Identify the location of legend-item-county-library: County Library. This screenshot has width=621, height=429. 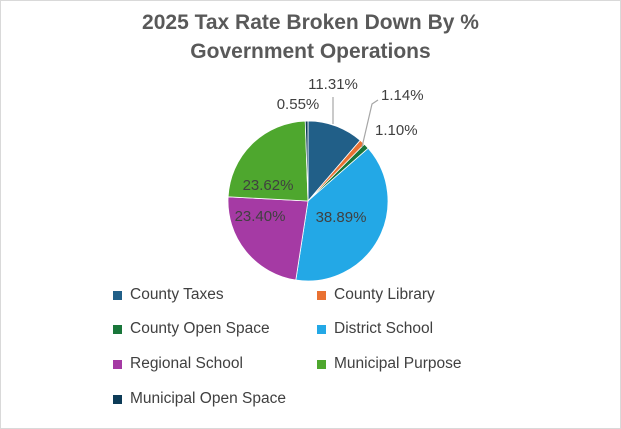
(376, 295).